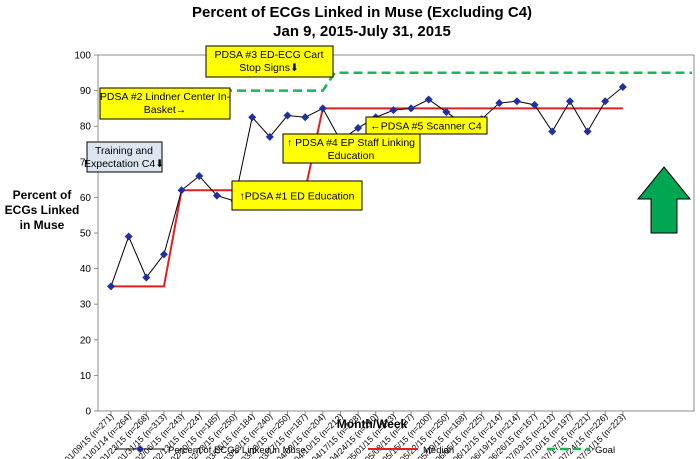 This screenshot has width=700, height=459. I want to click on annotation-box: ↑PDSA #1 ED Education, so click(297, 195).